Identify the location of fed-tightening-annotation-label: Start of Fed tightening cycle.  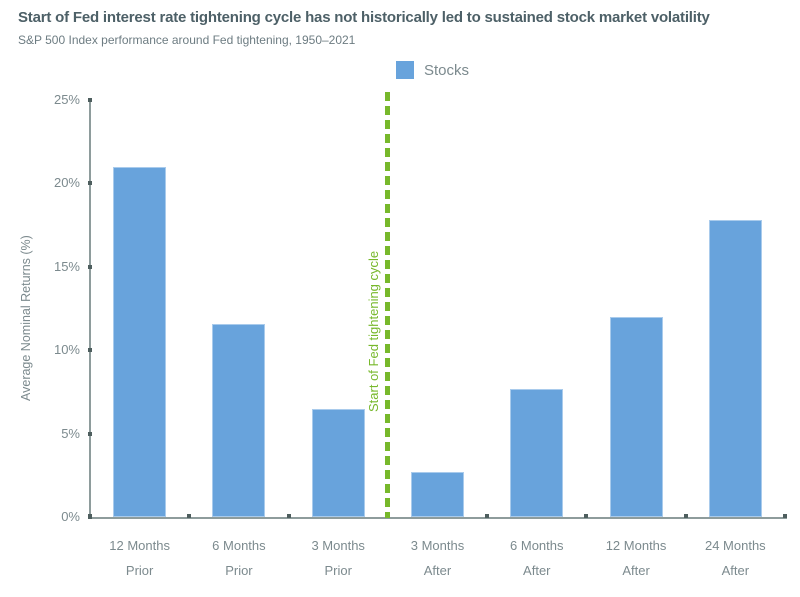
(373, 331).